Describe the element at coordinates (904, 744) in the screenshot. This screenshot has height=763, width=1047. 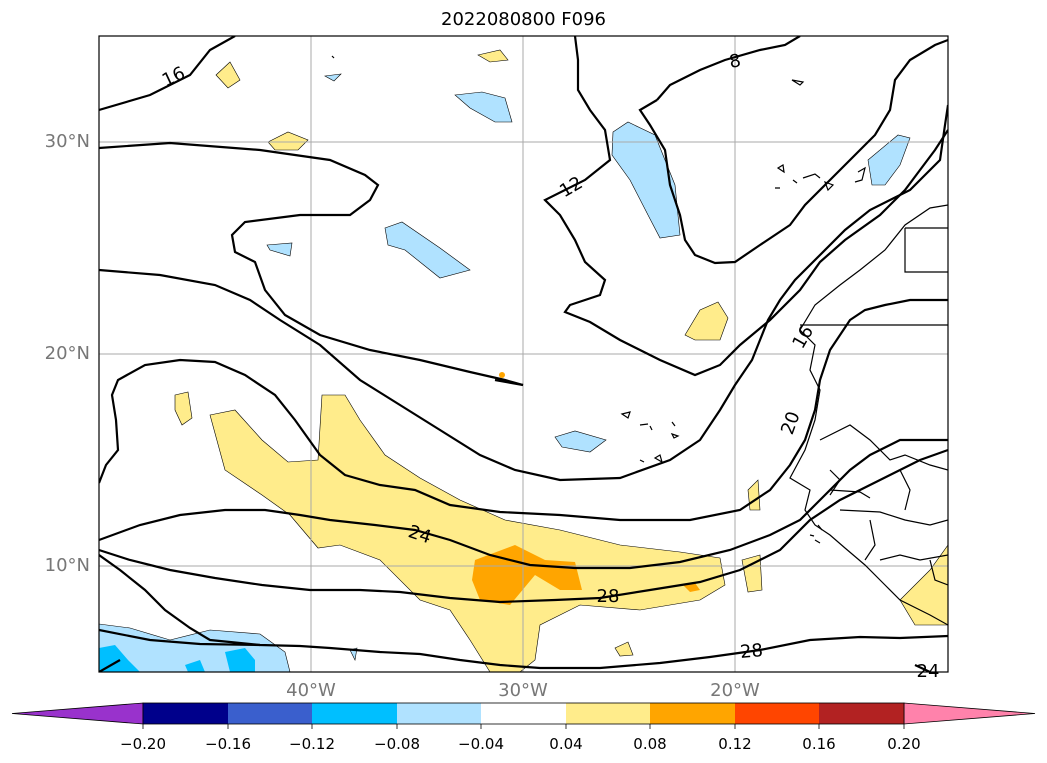
I see `colorbar-tick-label: 0.20` at that location.